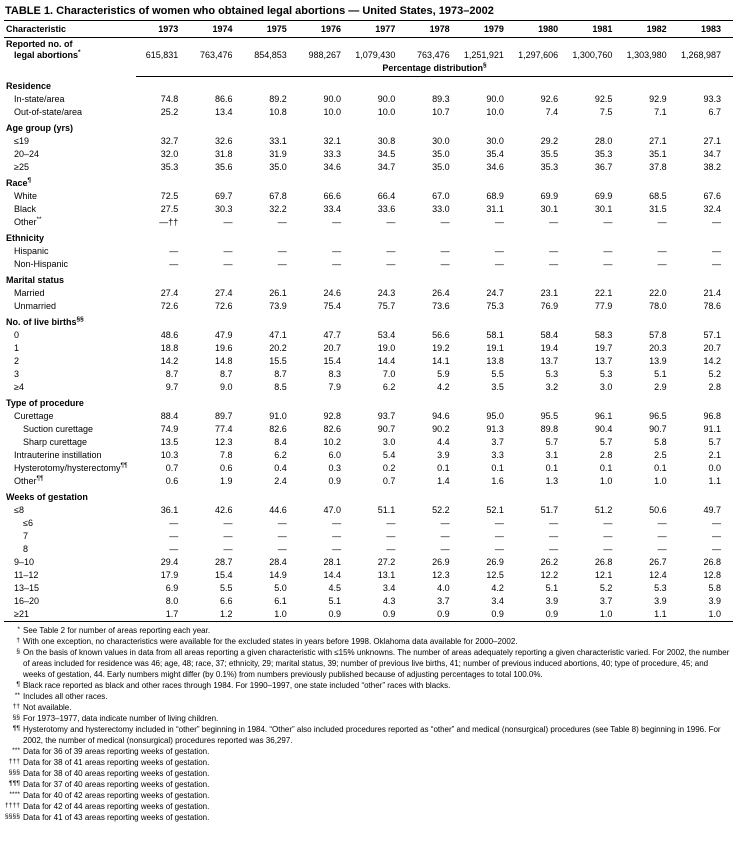 The width and height of the screenshot is (738, 850). What do you see at coordinates (646, 55) in the screenshot?
I see `reported-count-cell: 1,303,980` at bounding box center [646, 55].